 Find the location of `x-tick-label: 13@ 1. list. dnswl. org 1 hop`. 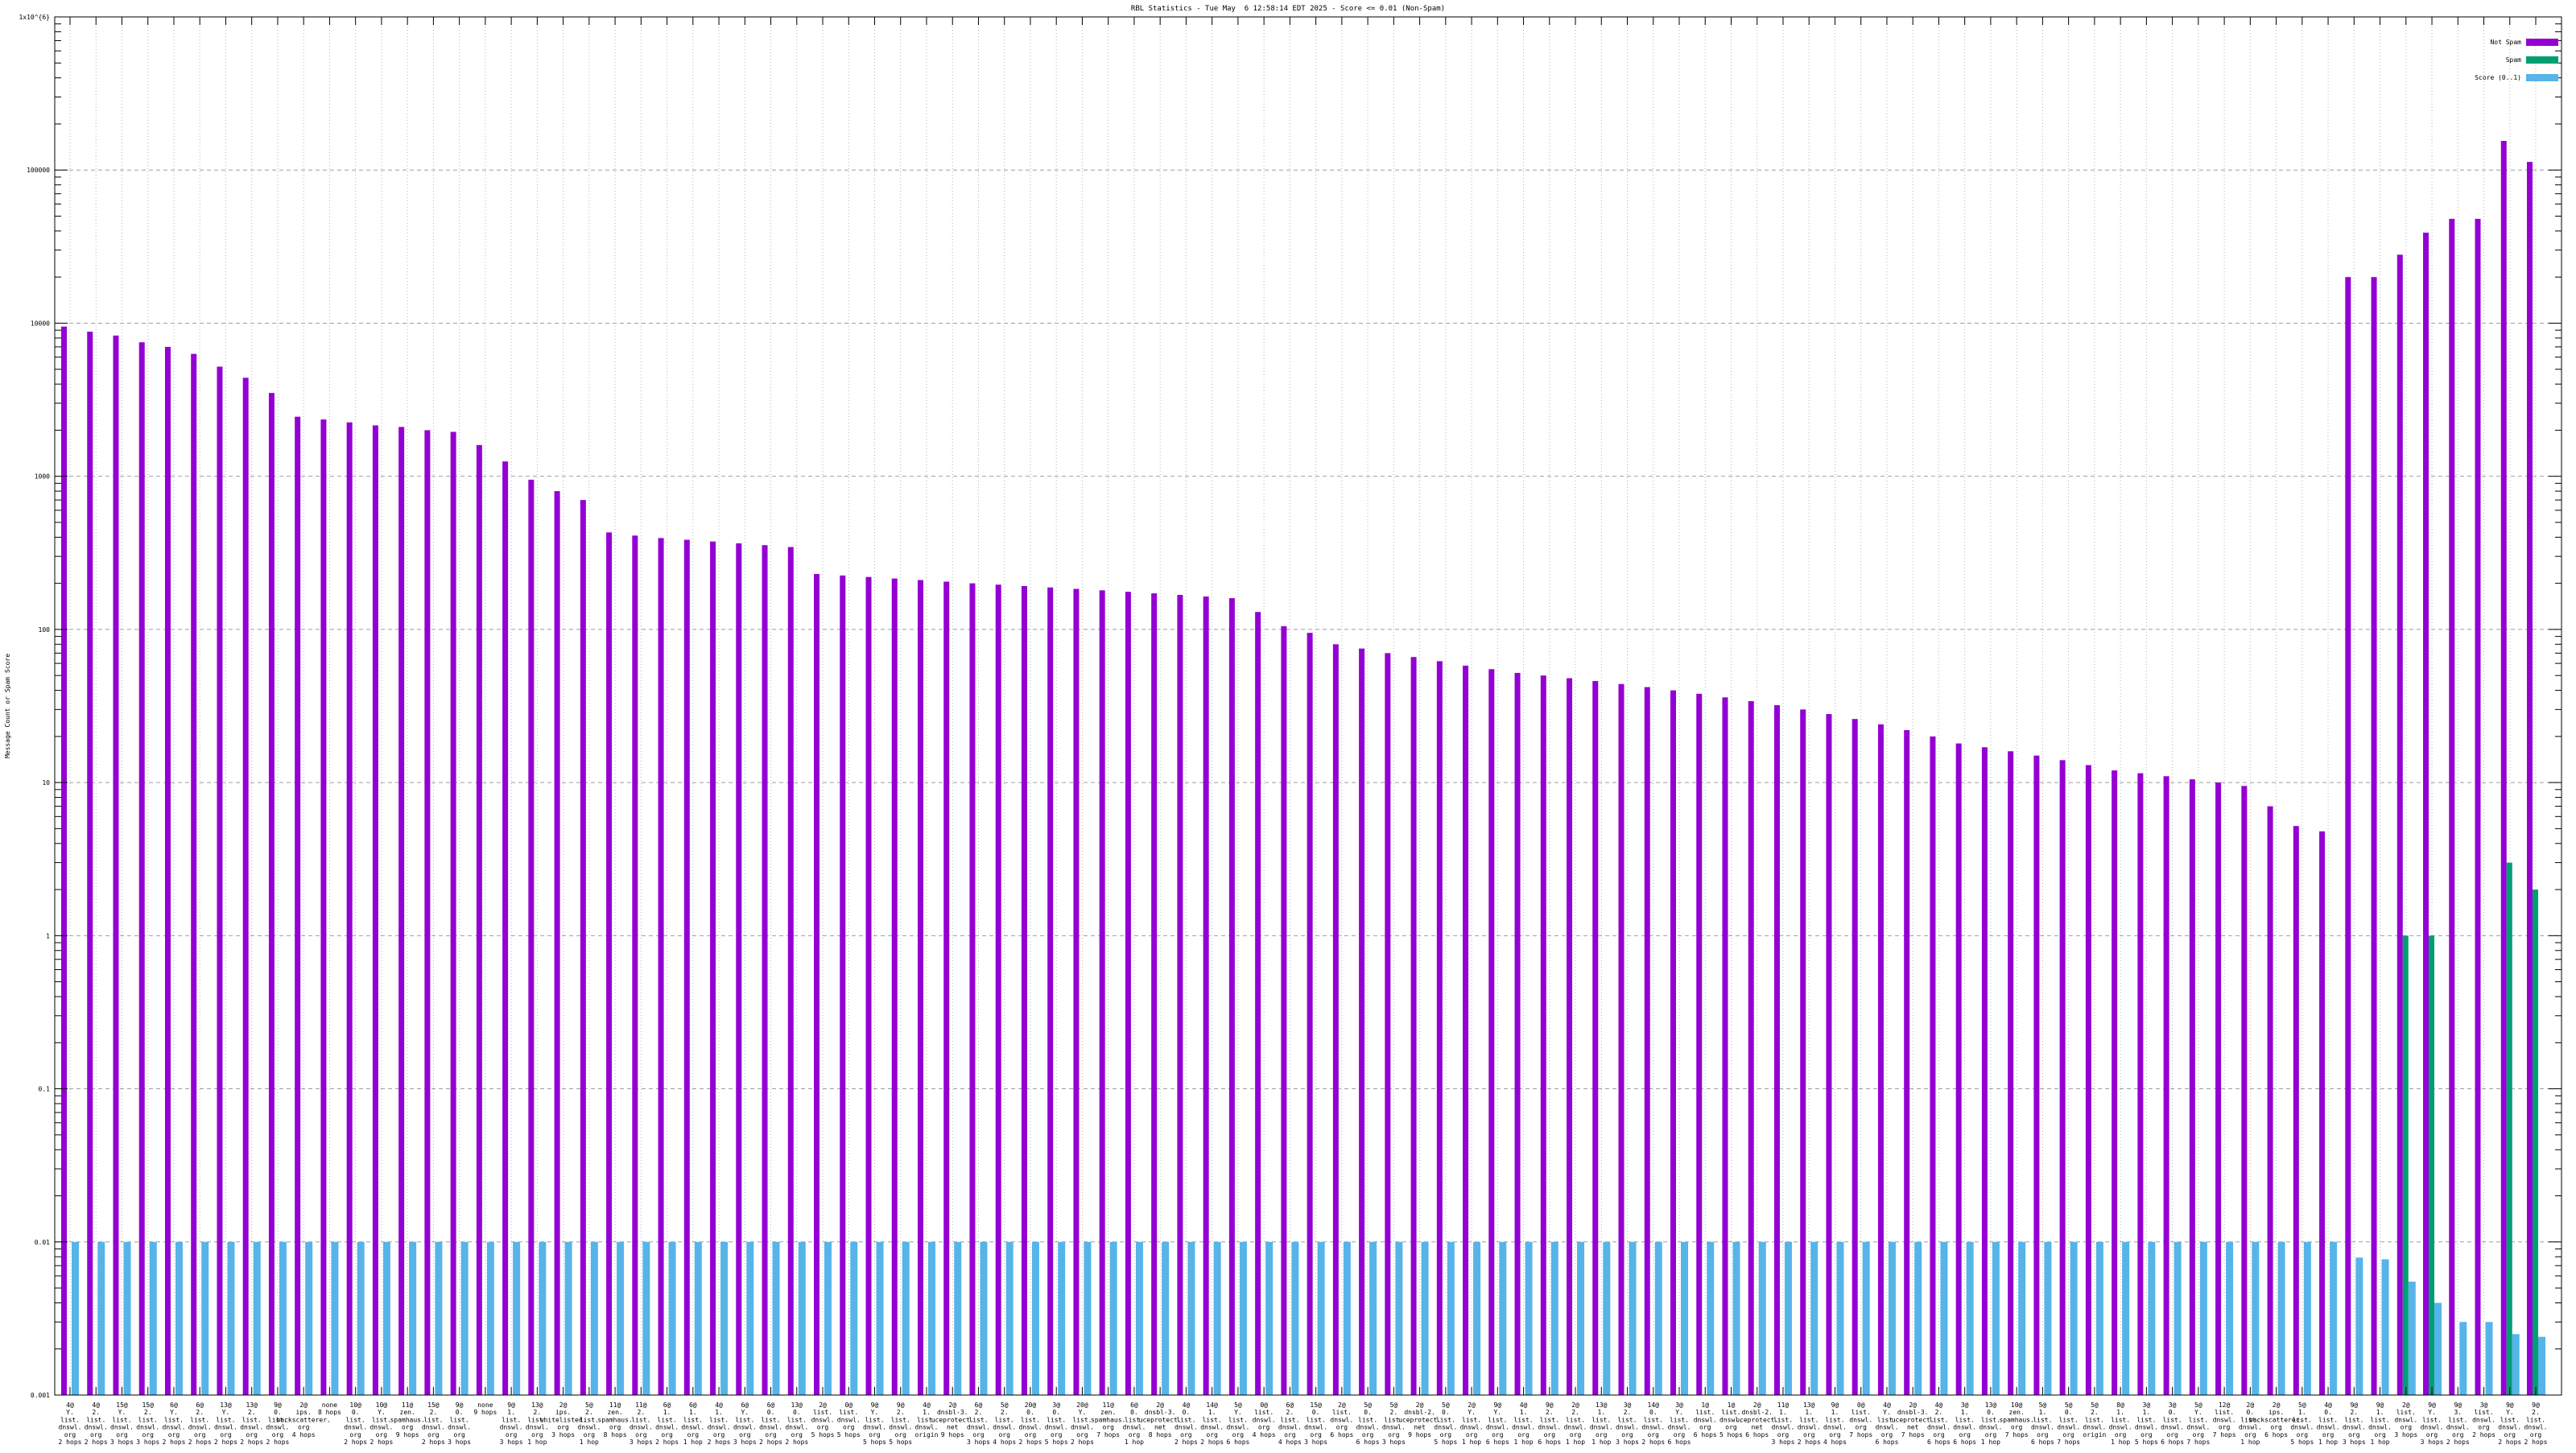

x-tick-label: 13@ 1. list. dnswl. org 1 hop is located at coordinates (1601, 1423).